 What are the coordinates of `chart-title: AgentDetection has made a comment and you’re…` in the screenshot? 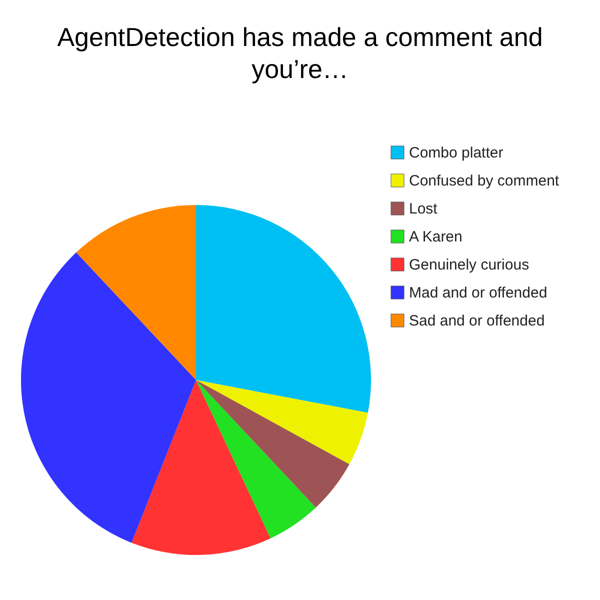 It's located at (300, 53).